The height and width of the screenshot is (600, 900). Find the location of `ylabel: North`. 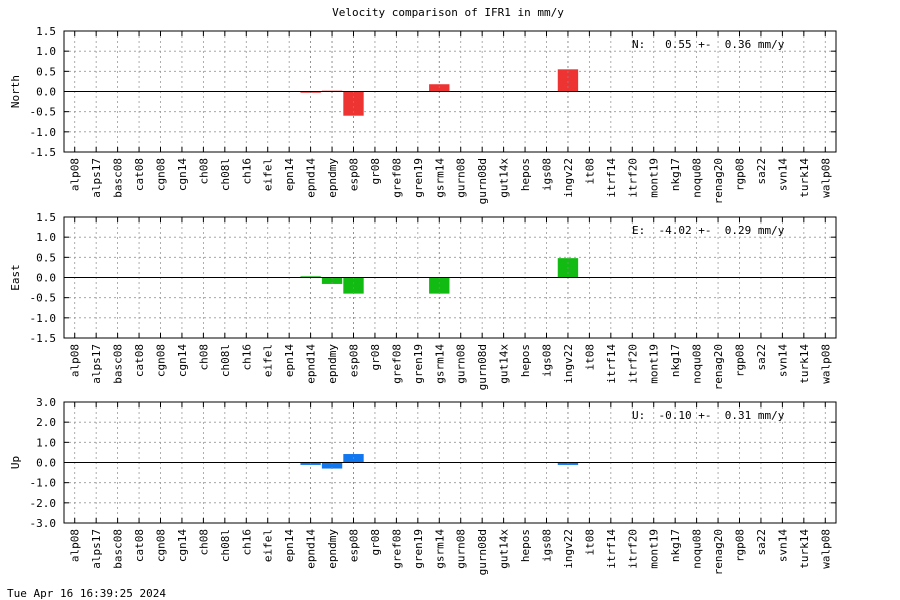

ylabel: North is located at coordinates (15, 91).